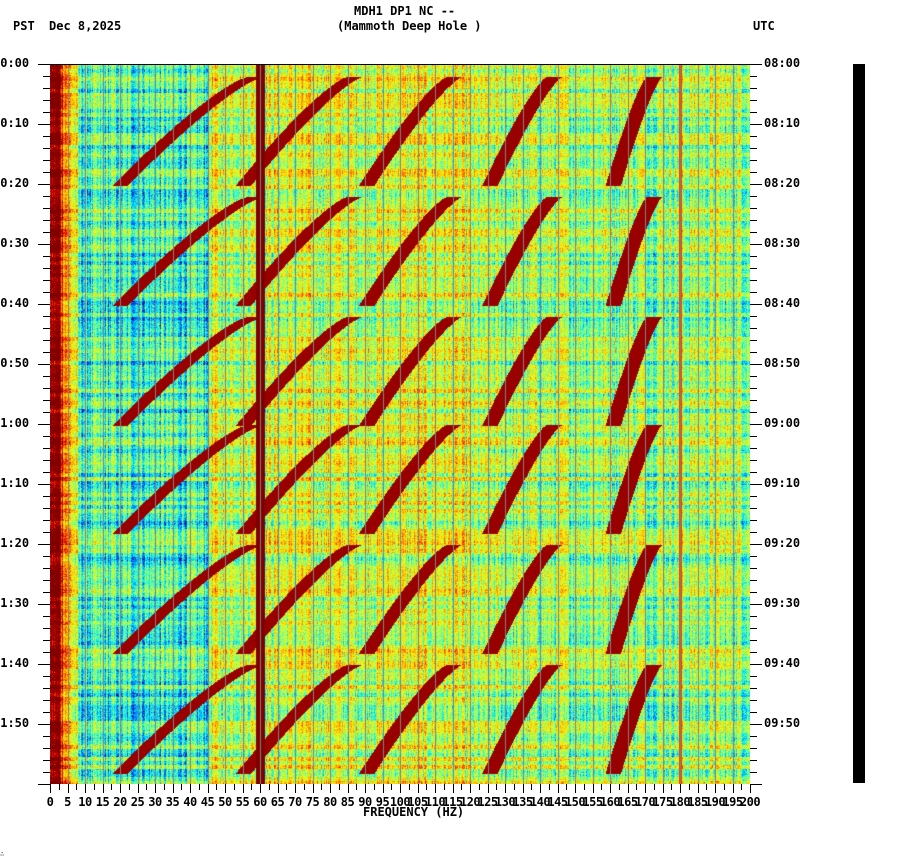  What do you see at coordinates (382, 802) in the screenshot?
I see `x-tick-label: 95` at bounding box center [382, 802].